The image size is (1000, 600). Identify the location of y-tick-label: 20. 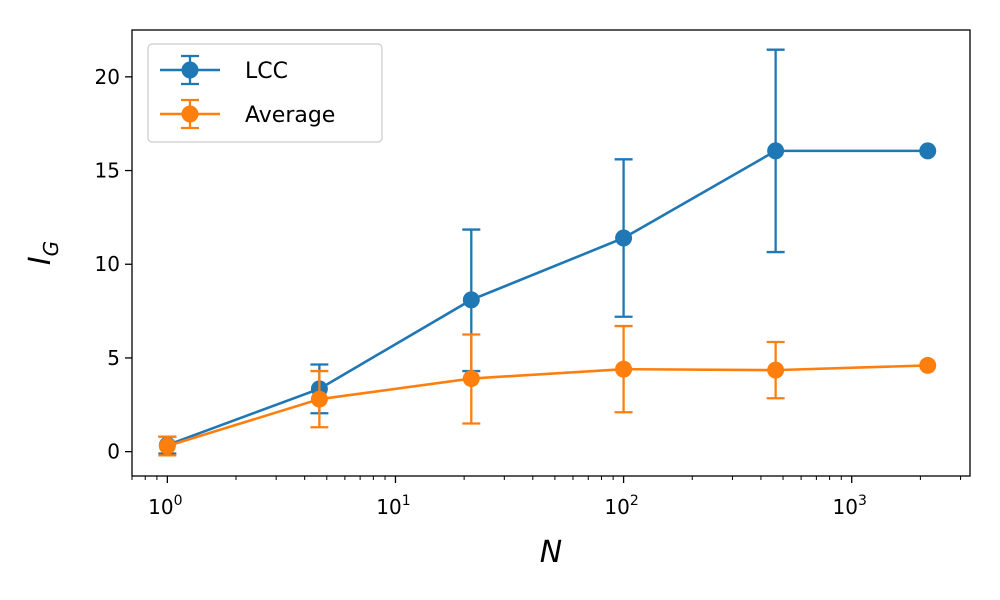
(107, 77).